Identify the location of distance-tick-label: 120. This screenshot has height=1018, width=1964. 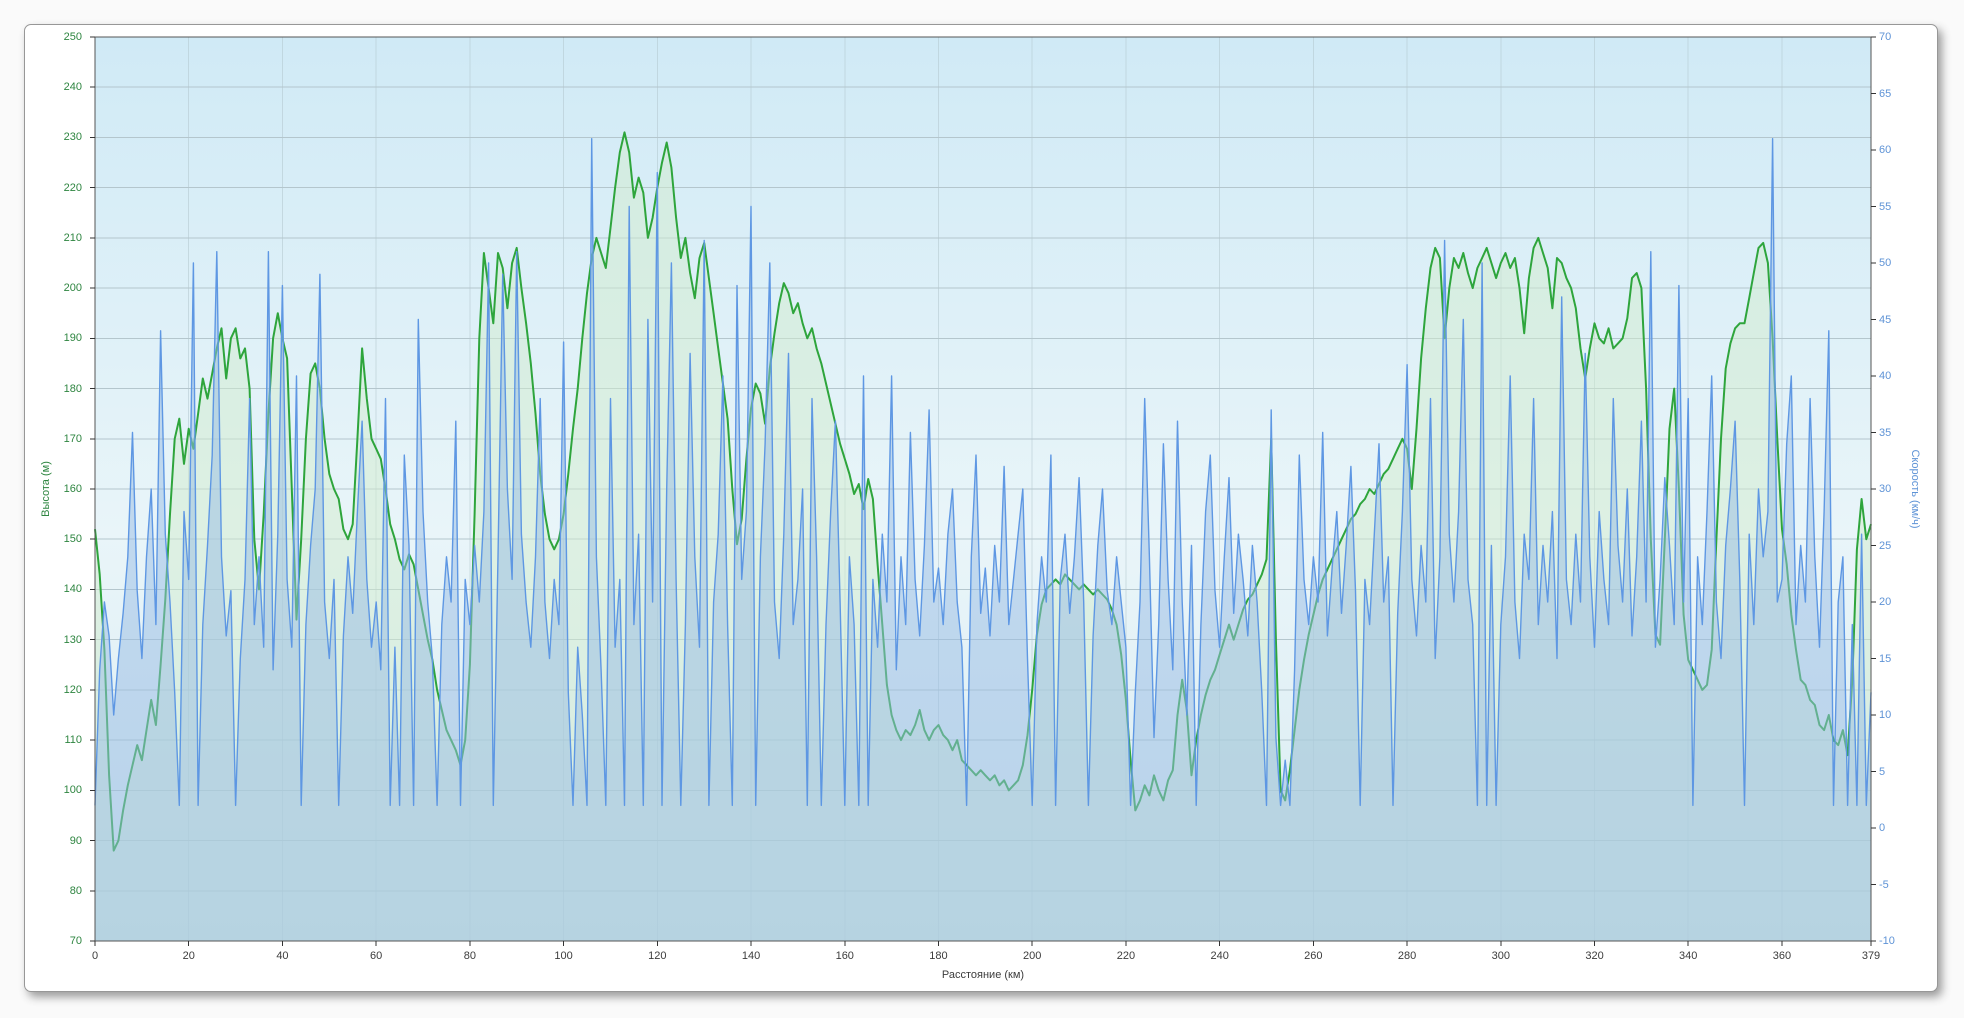
(657, 956).